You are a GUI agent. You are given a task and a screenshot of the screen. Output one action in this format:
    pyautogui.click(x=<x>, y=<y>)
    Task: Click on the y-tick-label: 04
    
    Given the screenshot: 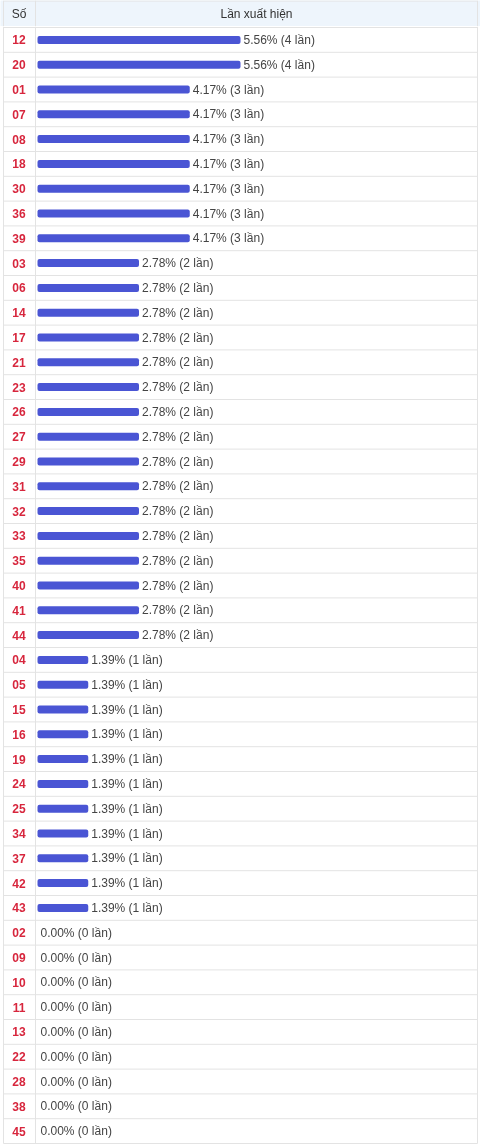 What is the action you would take?
    pyautogui.click(x=19, y=660)
    